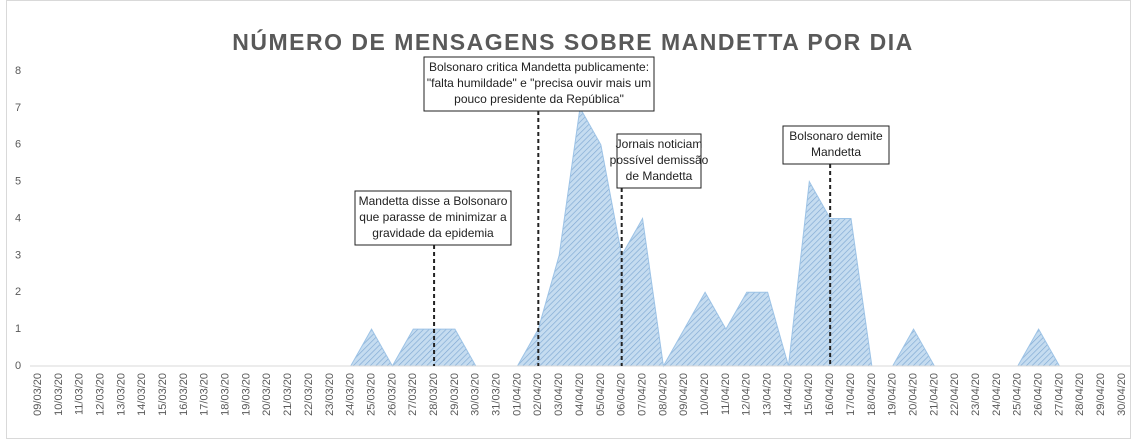 Image resolution: width=1132 pixels, height=439 pixels. Describe the element at coordinates (726, 394) in the screenshot. I see `x-tick-label: 11/04/20` at that location.